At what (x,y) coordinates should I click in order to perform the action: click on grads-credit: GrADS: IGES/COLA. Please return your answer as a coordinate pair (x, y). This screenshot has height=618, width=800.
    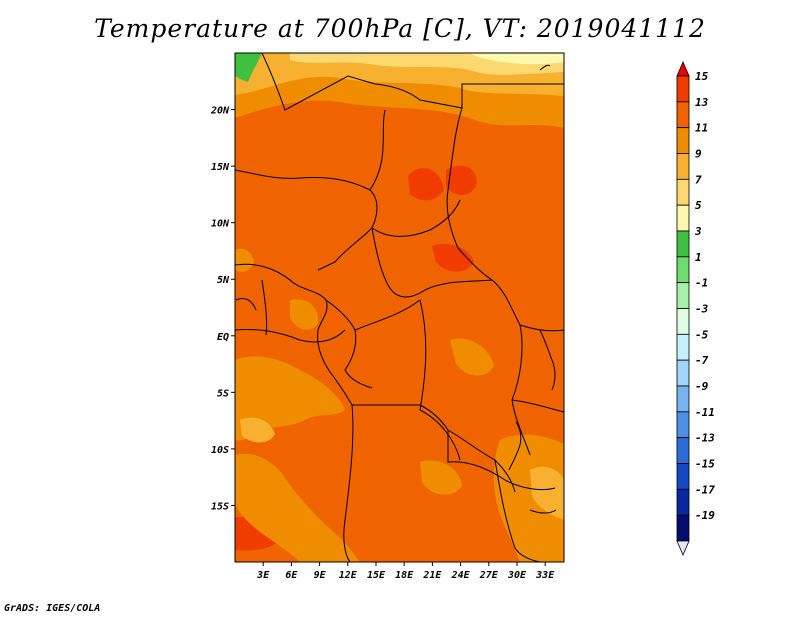
    Looking at the image, I should click on (52, 608).